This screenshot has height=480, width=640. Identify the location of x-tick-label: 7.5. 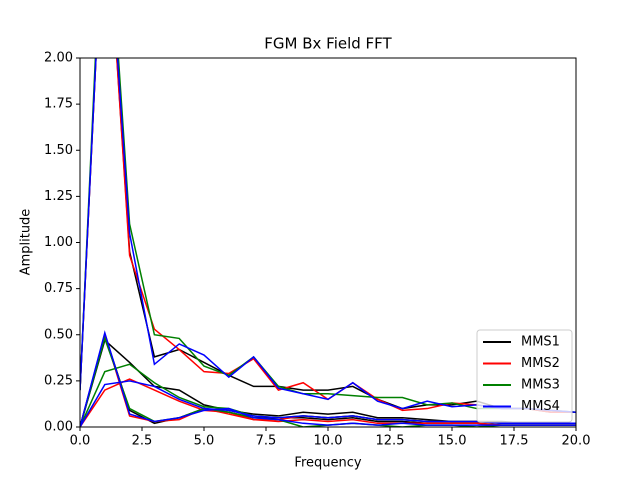
(266, 441).